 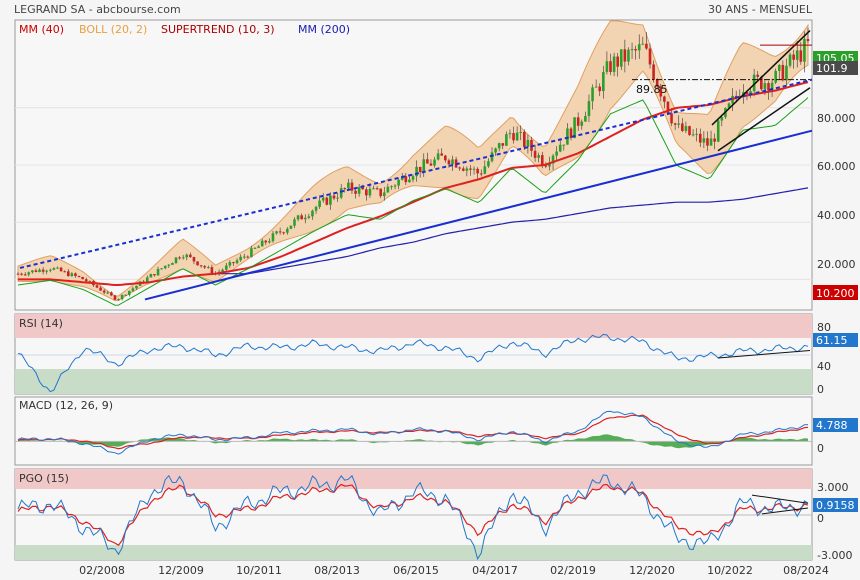 I want to click on pgo-value-tag: 0.9158, so click(x=835, y=505).